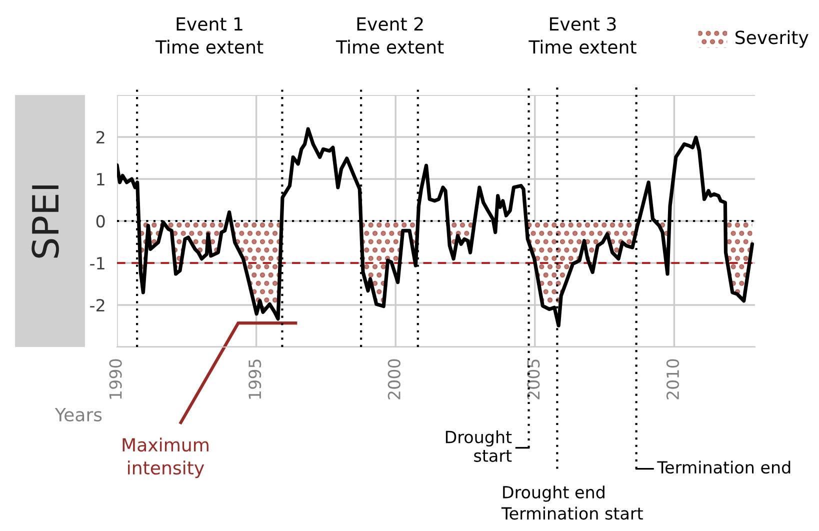 This screenshot has height=531, width=819. Describe the element at coordinates (673, 379) in the screenshot. I see `x-tick-label: 2010` at that location.